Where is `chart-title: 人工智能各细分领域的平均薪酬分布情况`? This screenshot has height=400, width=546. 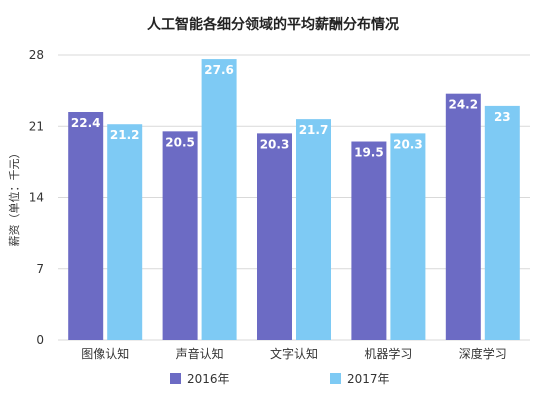
chart-title: 人工智能各细分领域的平均薪酬分布情况 is located at coordinates (273, 25).